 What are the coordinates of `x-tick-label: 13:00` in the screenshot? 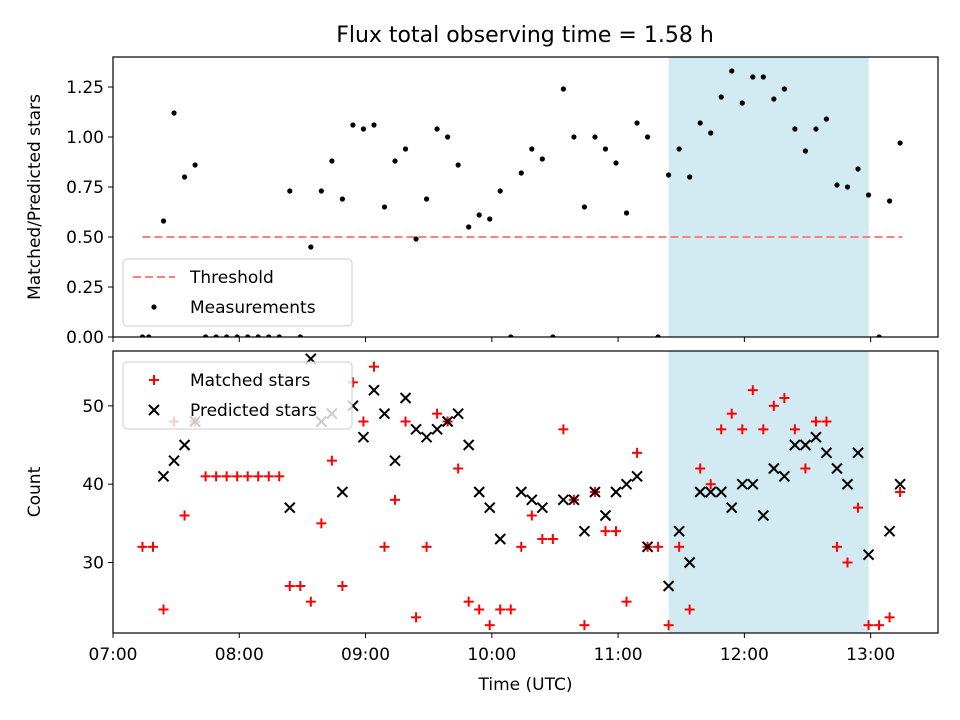 It's located at (870, 655).